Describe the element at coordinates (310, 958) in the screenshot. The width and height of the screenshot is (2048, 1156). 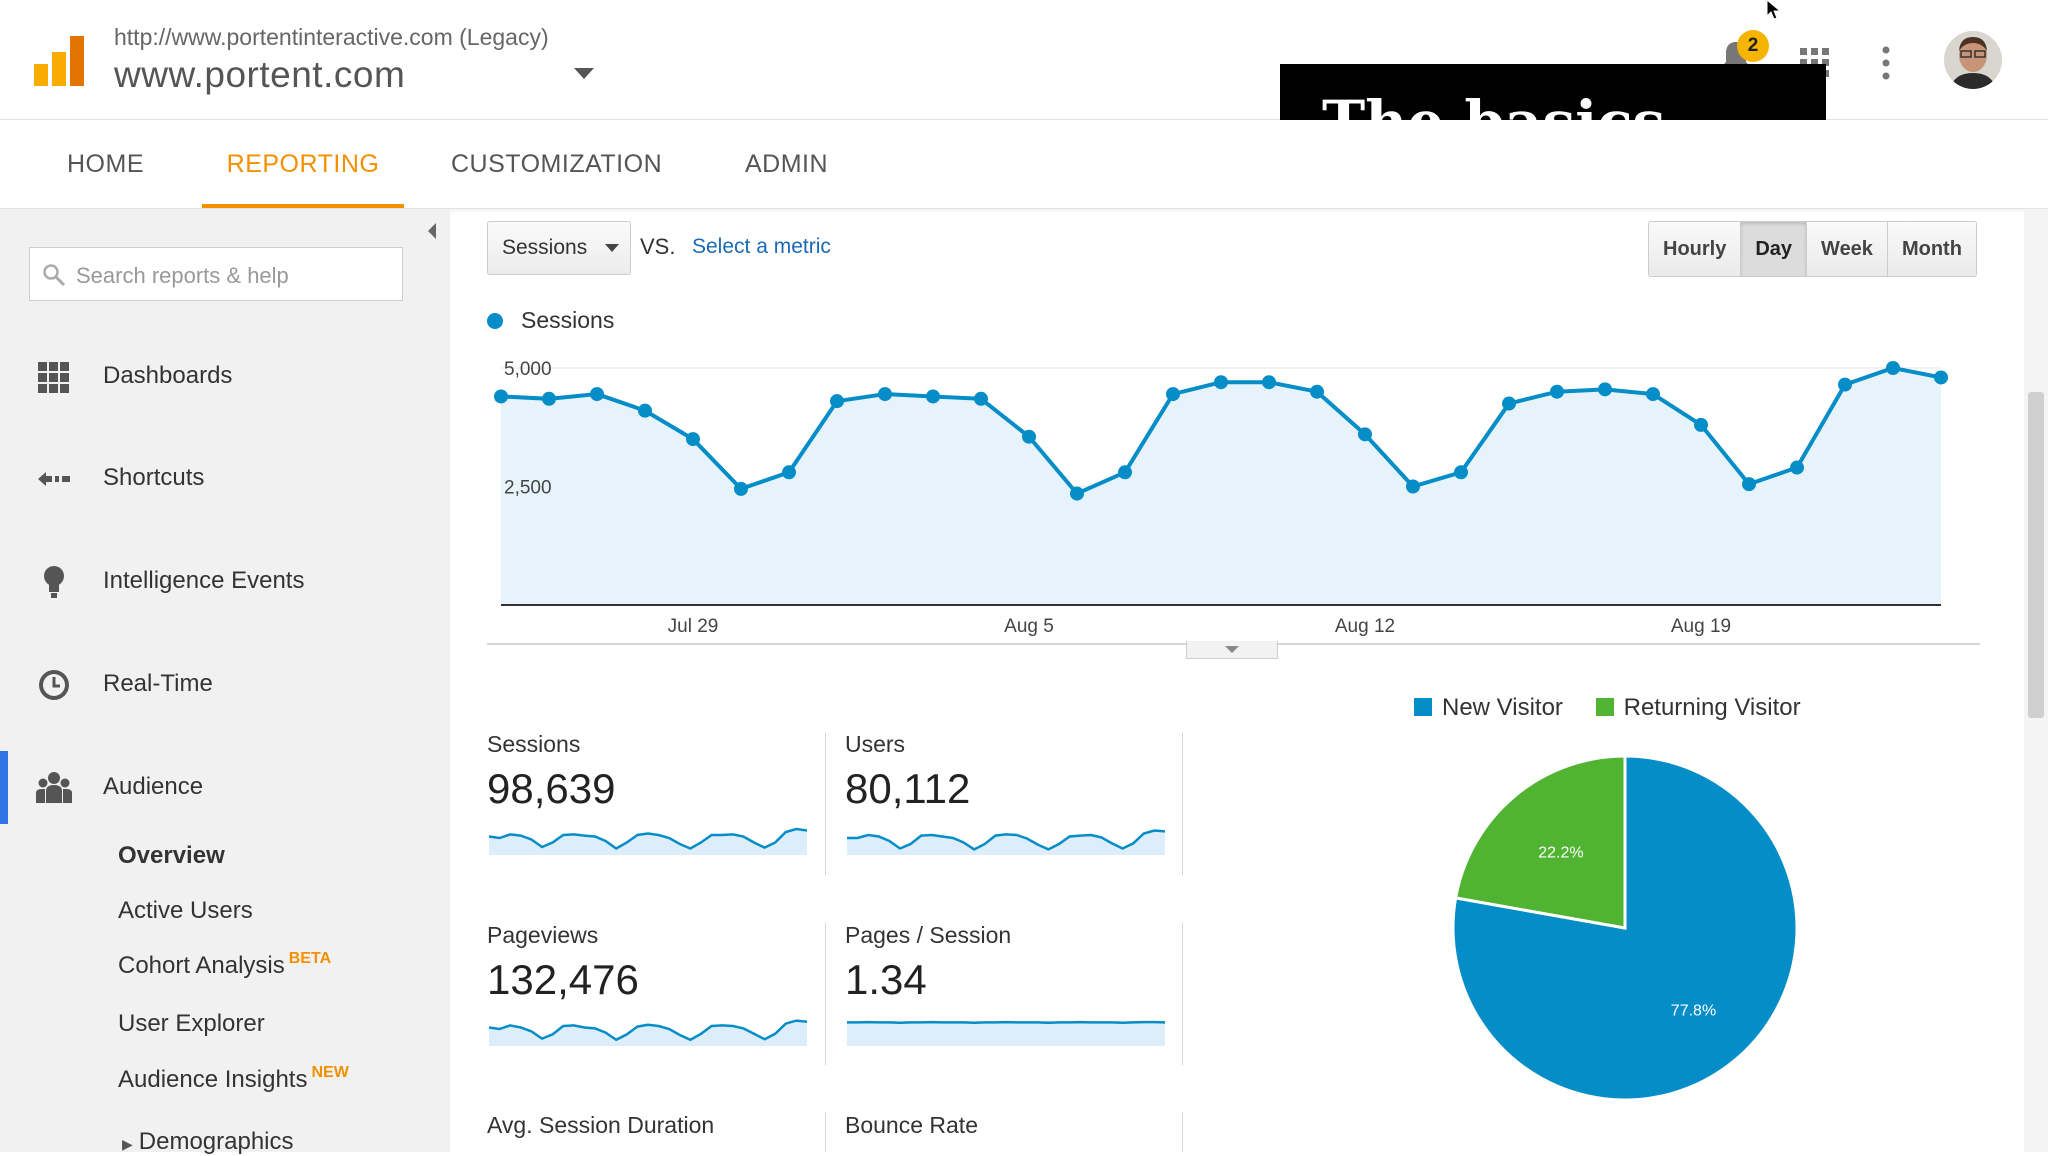
I see `beta-badge: BETA` at that location.